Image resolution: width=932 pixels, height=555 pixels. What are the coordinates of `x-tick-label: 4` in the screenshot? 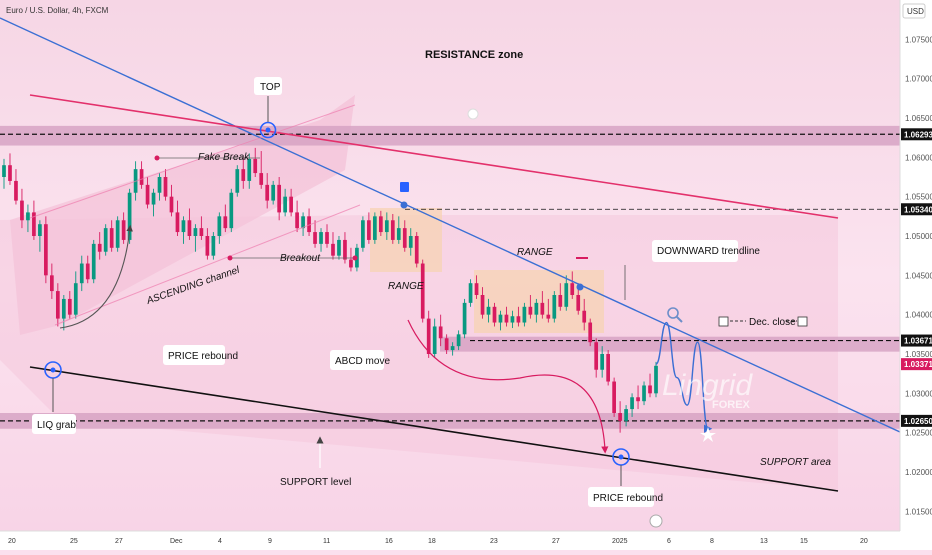 It's located at (220, 541).